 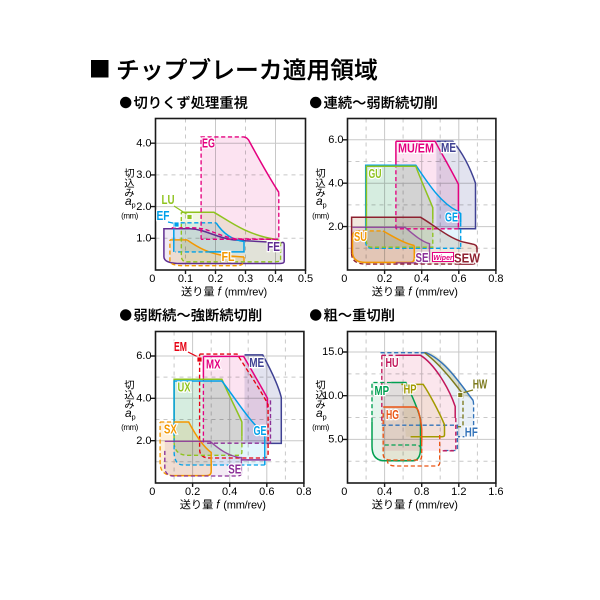 I want to click on svg-text: 3.0, so click(x=143, y=175).